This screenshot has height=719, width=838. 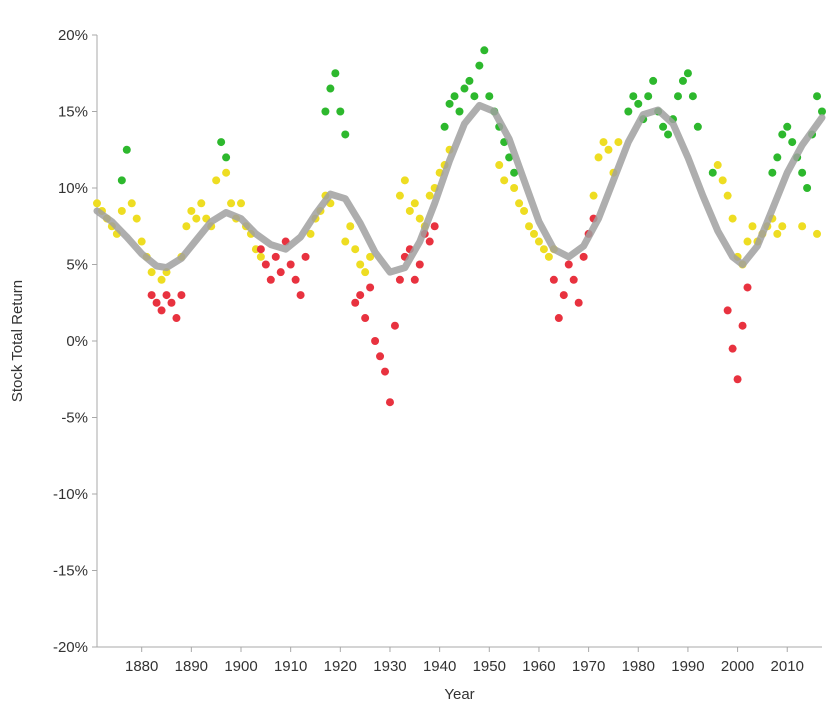 I want to click on y-tick-label: 10%, so click(x=73, y=188).